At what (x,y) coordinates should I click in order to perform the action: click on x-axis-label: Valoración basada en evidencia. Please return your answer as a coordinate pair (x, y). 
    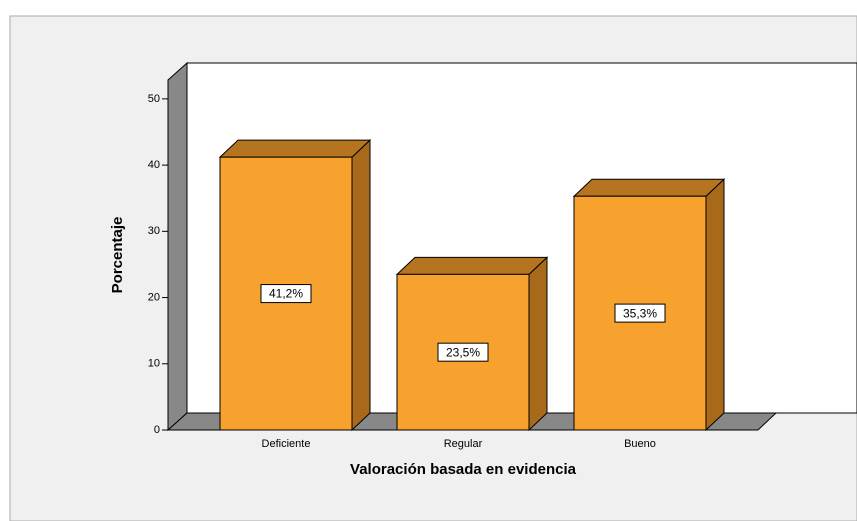
    Looking at the image, I should click on (463, 469).